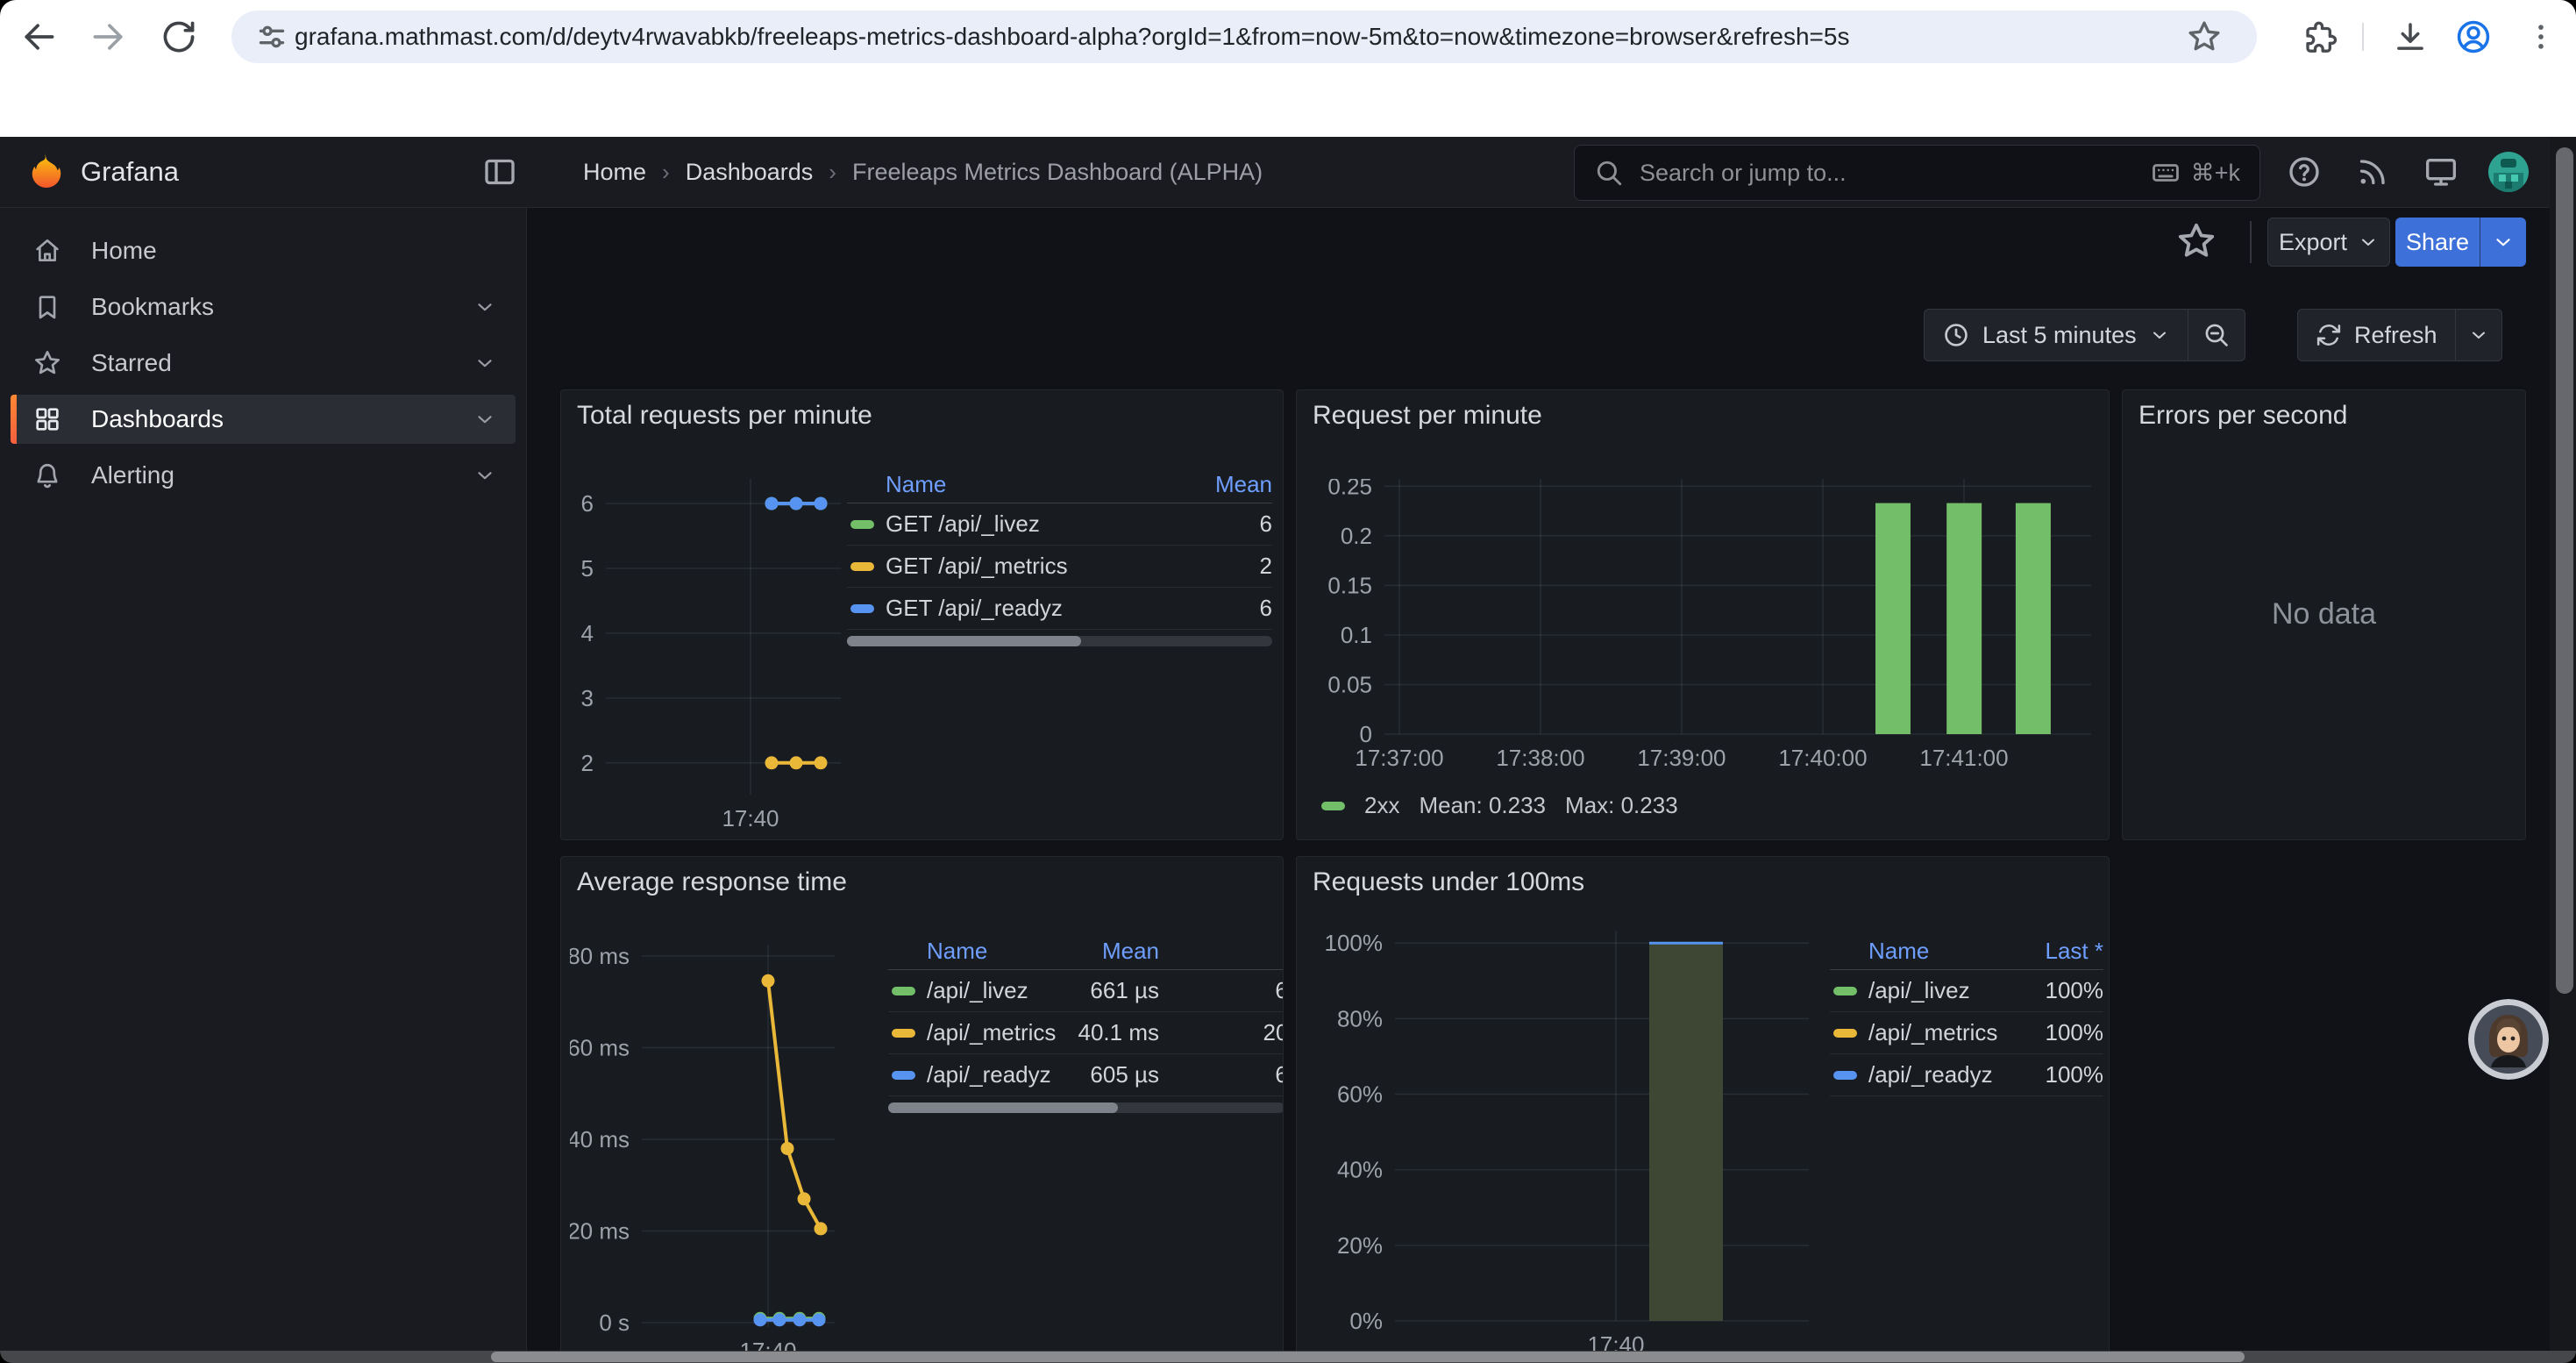 This screenshot has width=2576, height=1363. Describe the element at coordinates (2328, 242) in the screenshot. I see `export-button: Export` at that location.